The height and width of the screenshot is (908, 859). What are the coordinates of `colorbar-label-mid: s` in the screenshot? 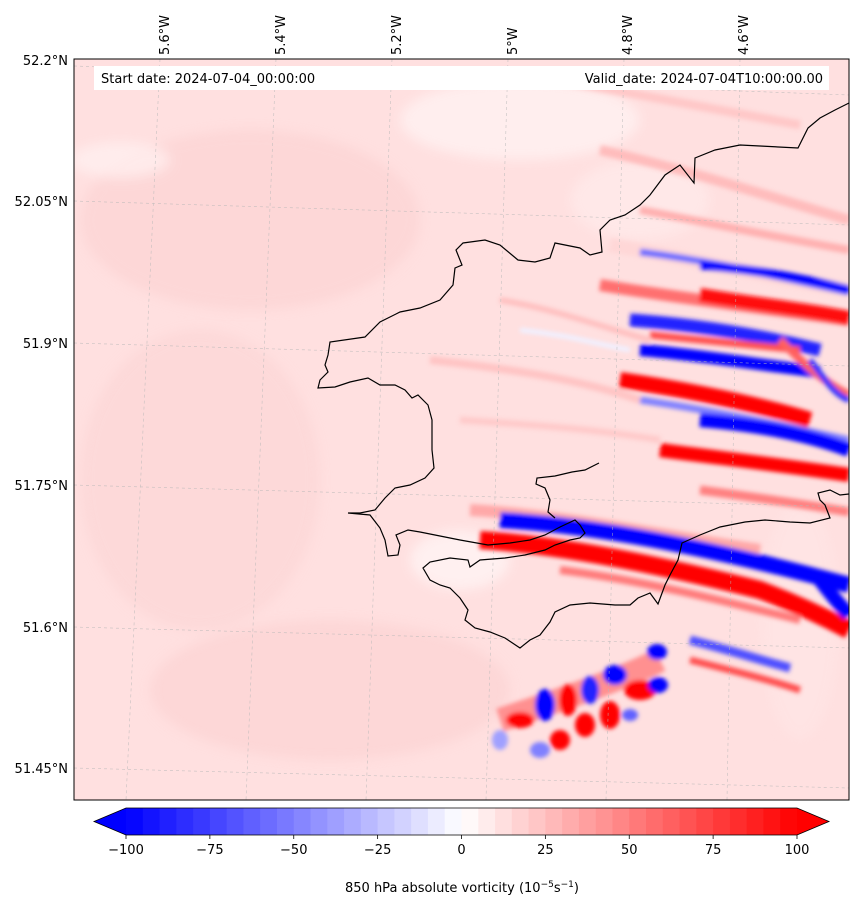 It's located at (557, 888).